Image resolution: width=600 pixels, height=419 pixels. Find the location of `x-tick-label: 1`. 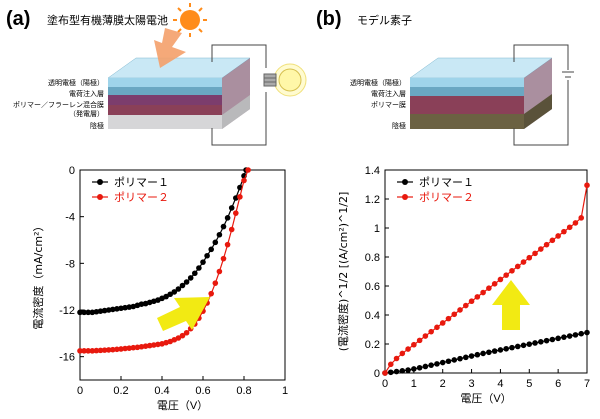

x-tick-label: 1 is located at coordinates (285, 391).